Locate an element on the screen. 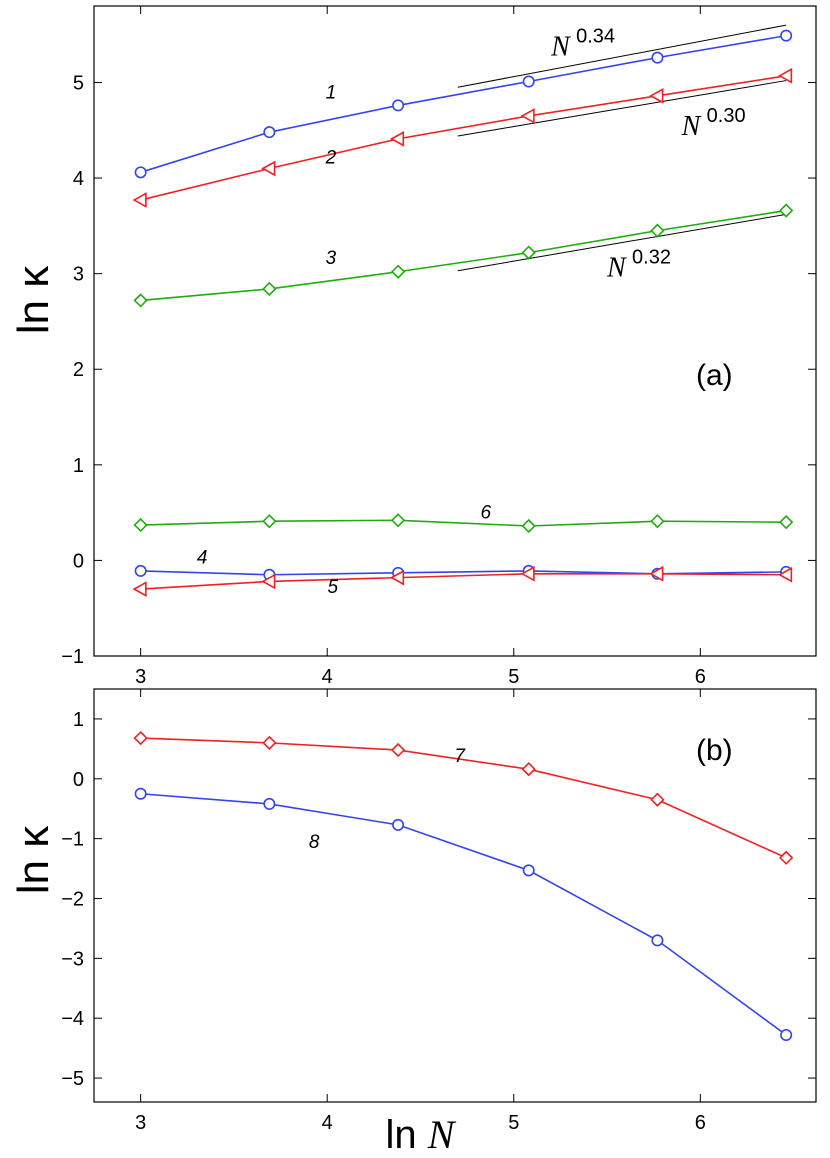 This screenshot has width=830, height=1158. series-7-line is located at coordinates (463, 798).